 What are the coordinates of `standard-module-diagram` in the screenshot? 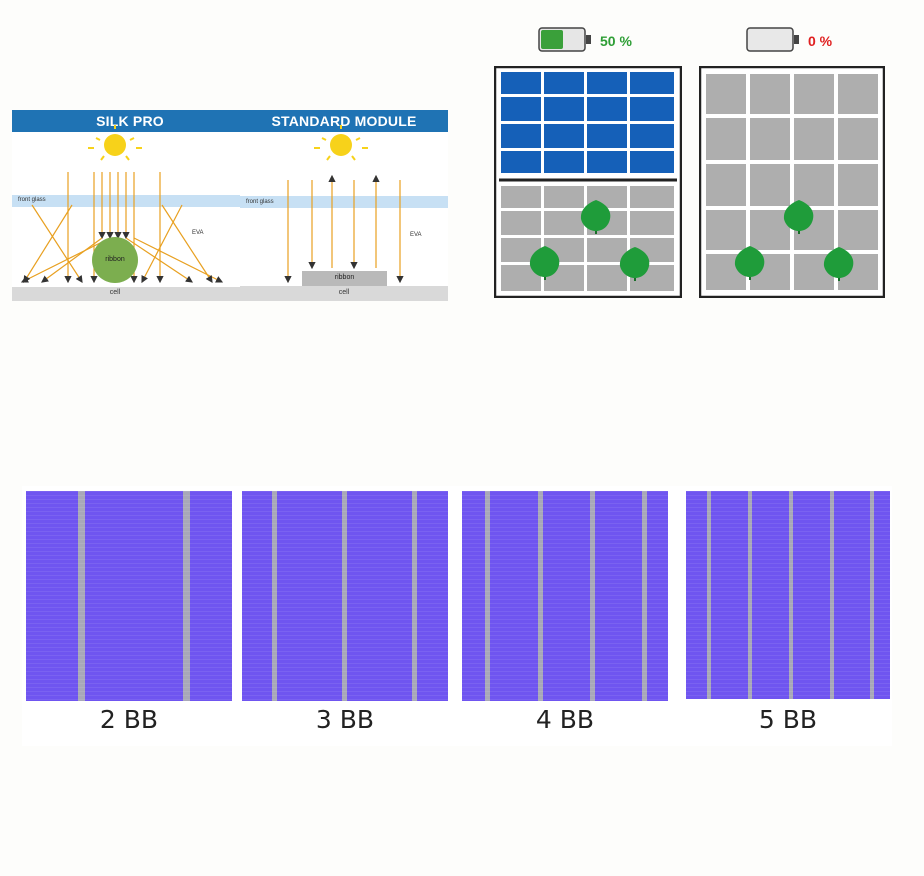 It's located at (344, 213).